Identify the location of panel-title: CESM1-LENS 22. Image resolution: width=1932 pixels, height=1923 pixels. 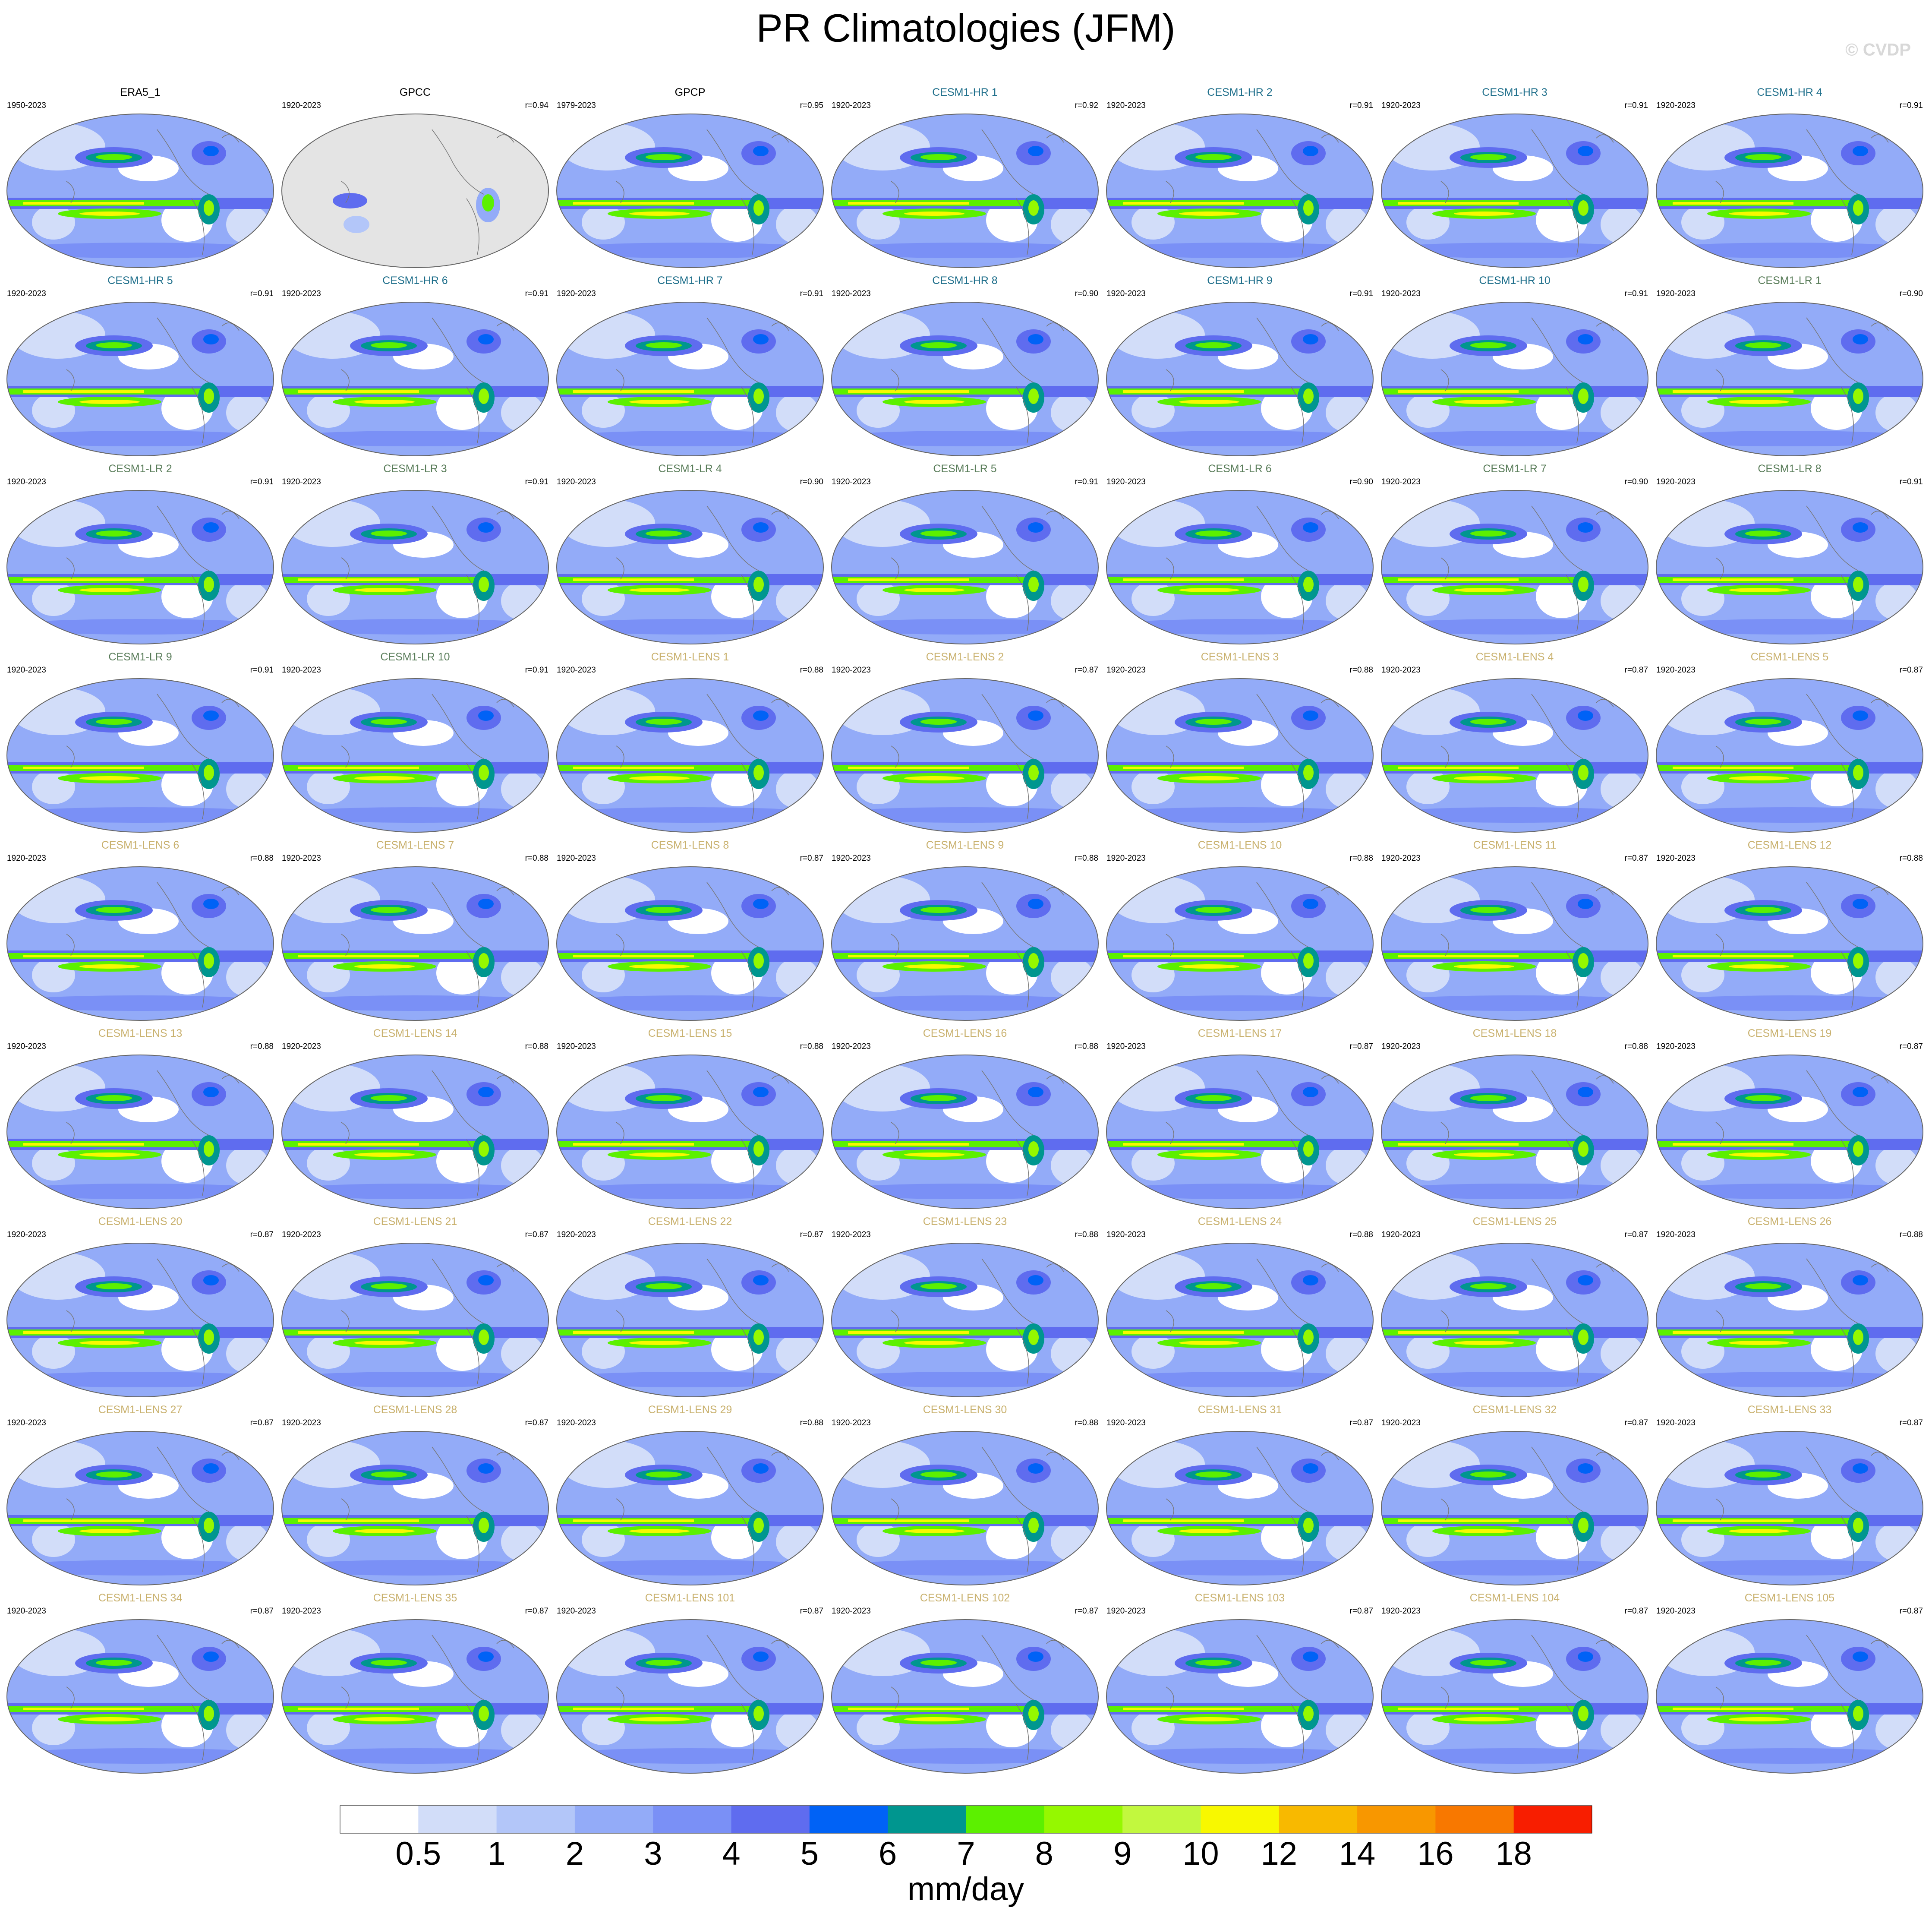
(690, 1222).